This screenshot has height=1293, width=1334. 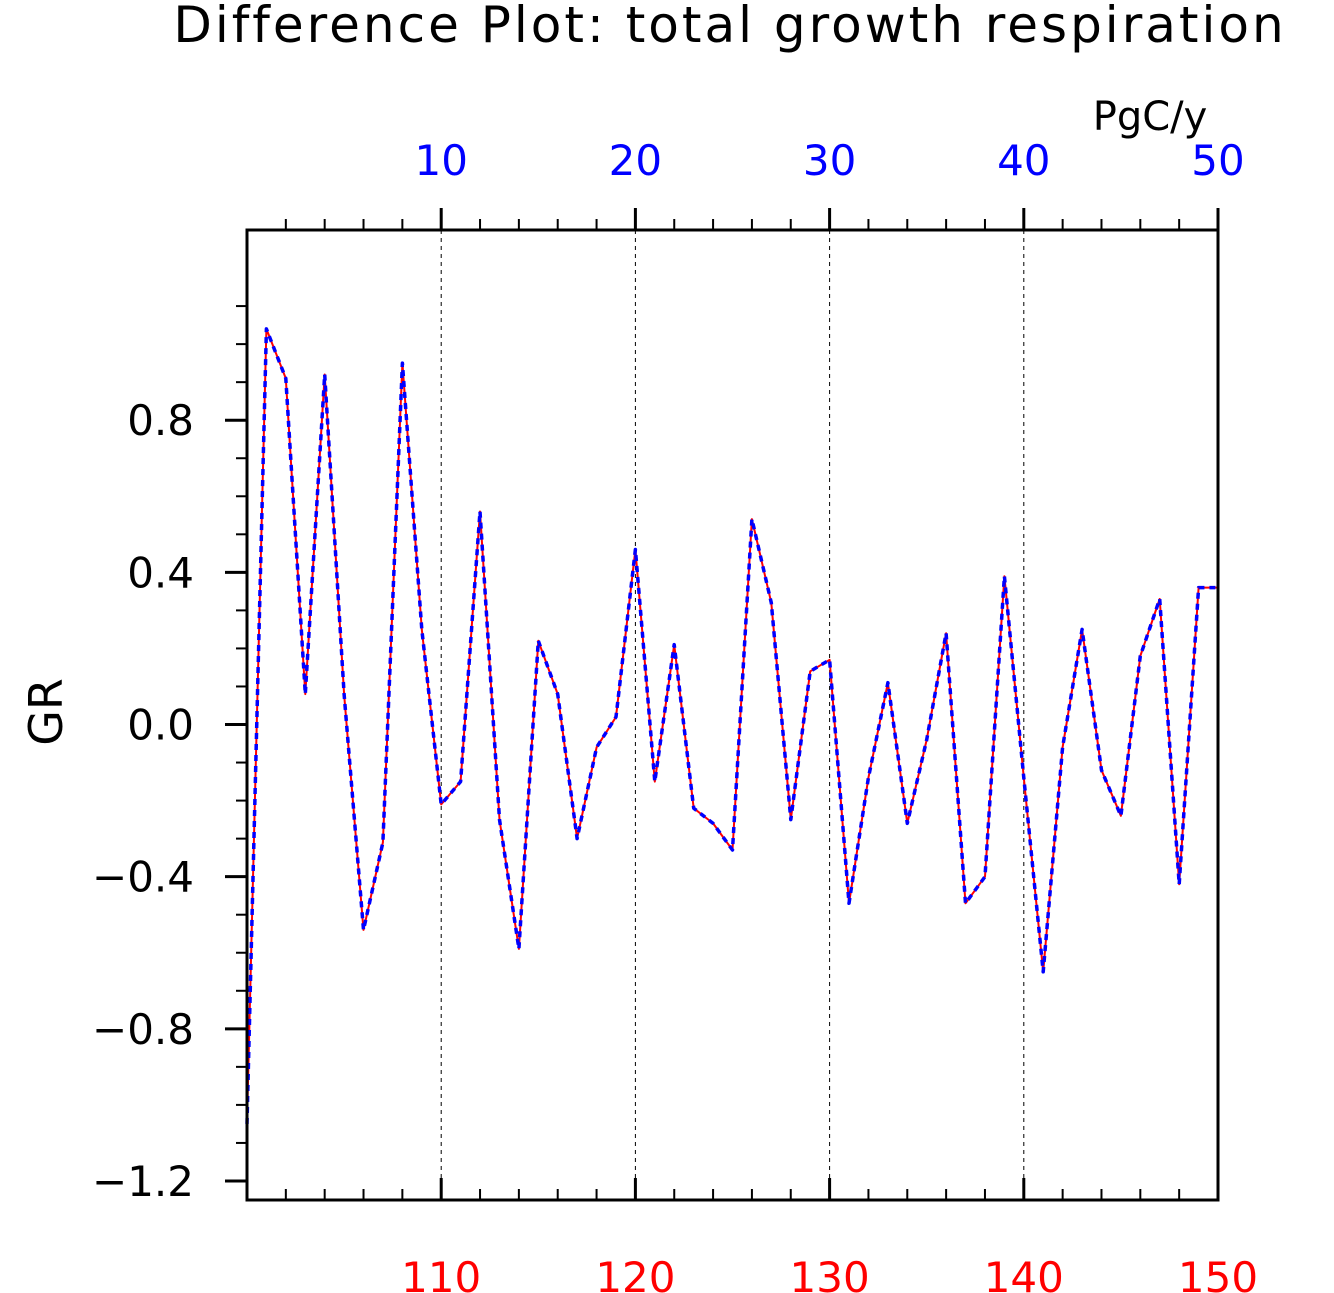 What do you see at coordinates (160, 725) in the screenshot?
I see `y-tick-label: 0.0` at bounding box center [160, 725].